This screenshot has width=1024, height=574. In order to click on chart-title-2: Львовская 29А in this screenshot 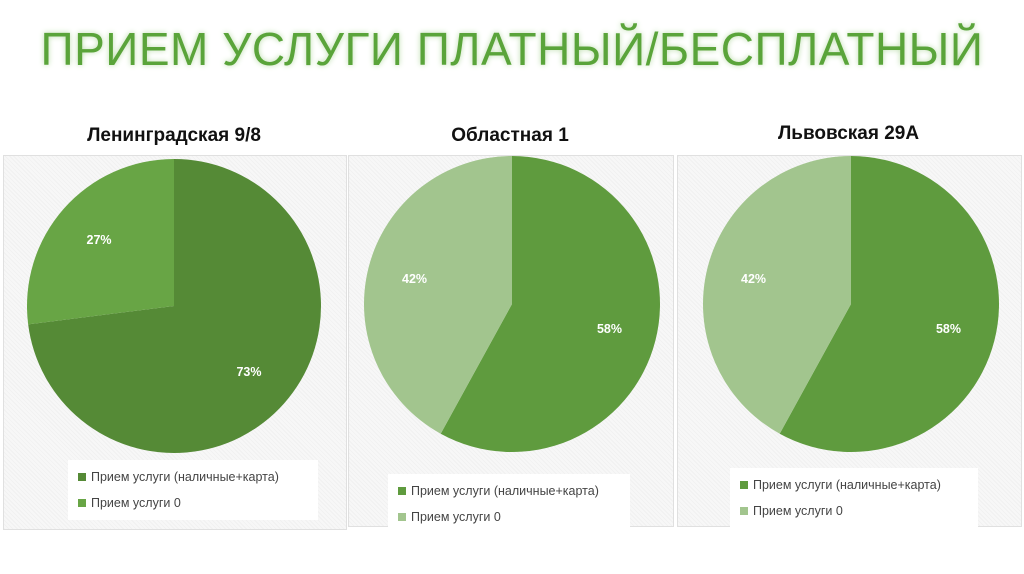, I will do `click(848, 133)`.